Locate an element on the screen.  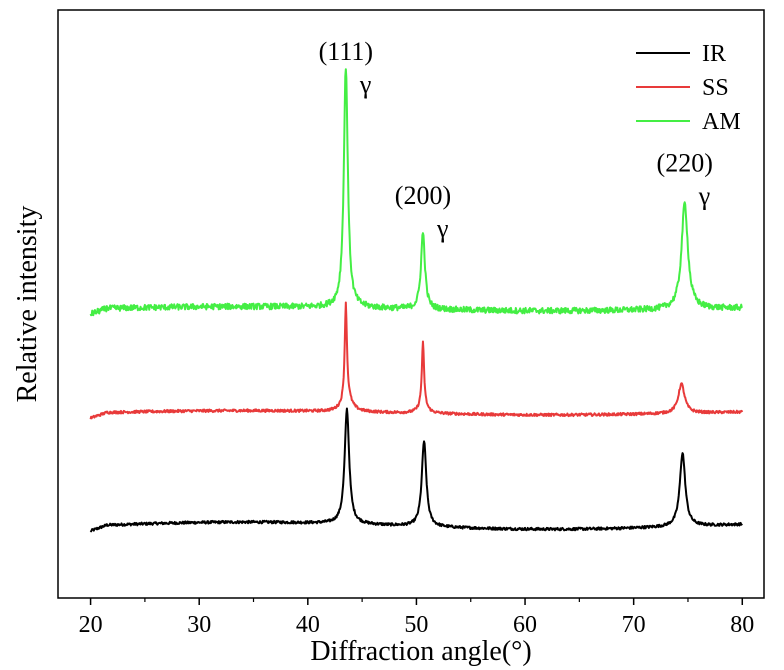
x-tick-label-40: 40 is located at coordinates (308, 625).